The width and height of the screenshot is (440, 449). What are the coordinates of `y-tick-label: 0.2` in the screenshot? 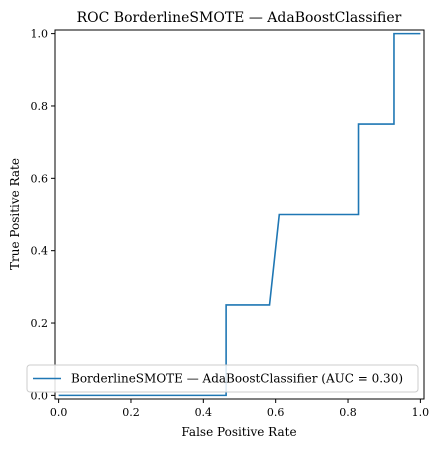 It's located at (40, 323).